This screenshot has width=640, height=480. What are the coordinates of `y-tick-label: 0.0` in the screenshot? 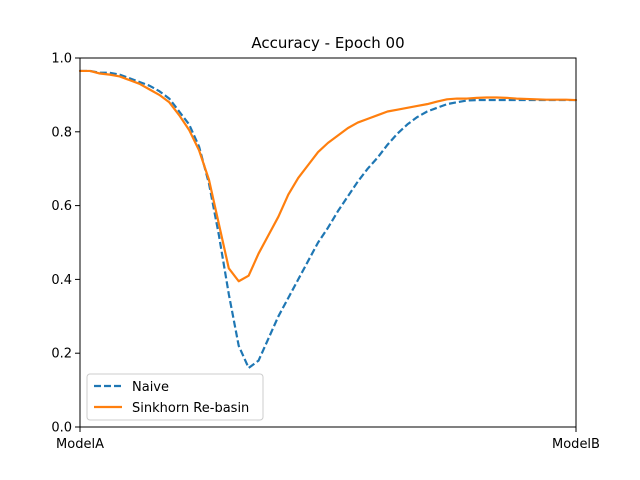 It's located at (61, 428).